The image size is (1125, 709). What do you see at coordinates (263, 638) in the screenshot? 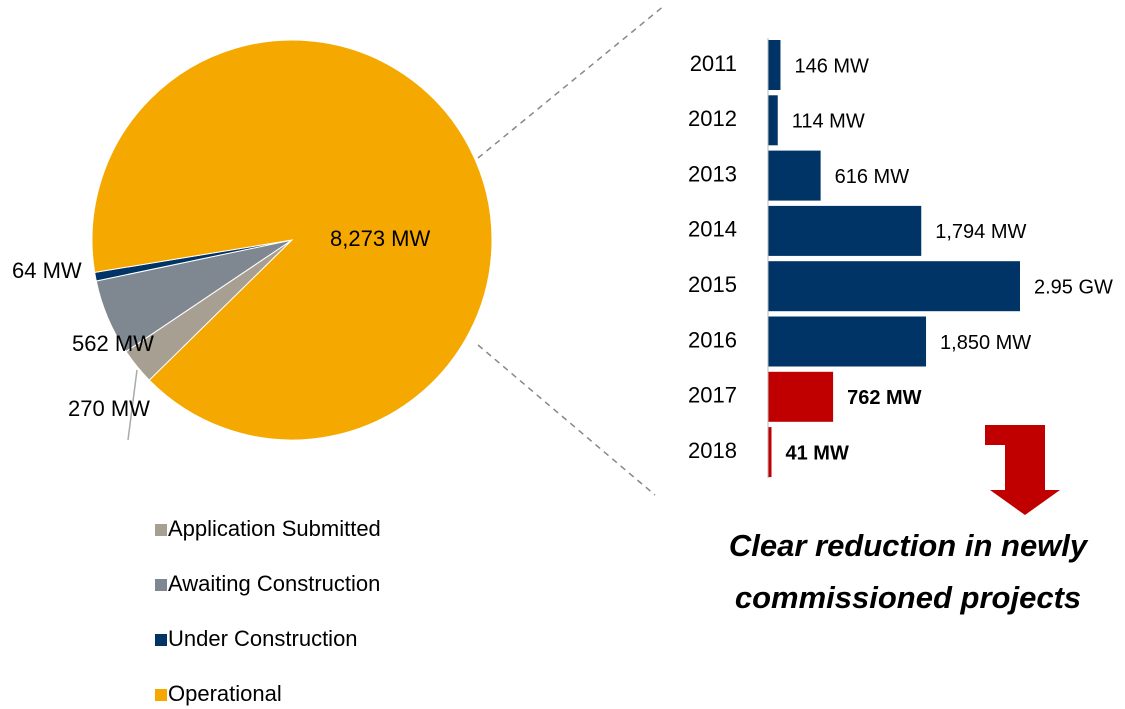
I see `legend-label: Under Construction` at bounding box center [263, 638].